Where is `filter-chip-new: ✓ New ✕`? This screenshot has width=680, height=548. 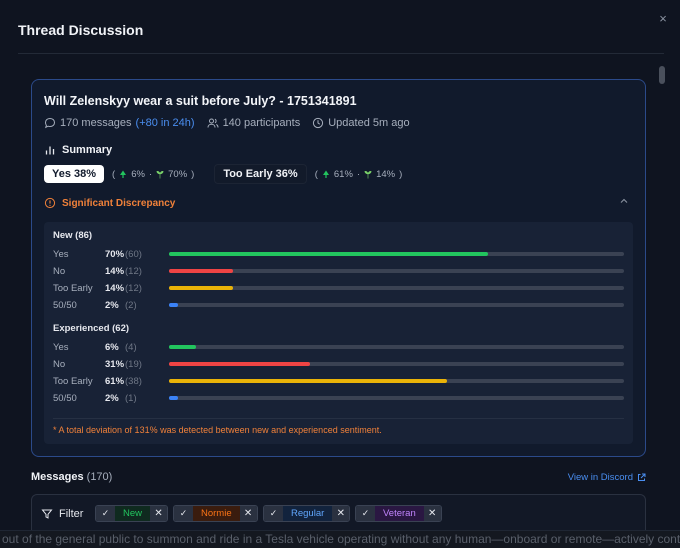 filter-chip-new: ✓ New ✕ is located at coordinates (132, 513).